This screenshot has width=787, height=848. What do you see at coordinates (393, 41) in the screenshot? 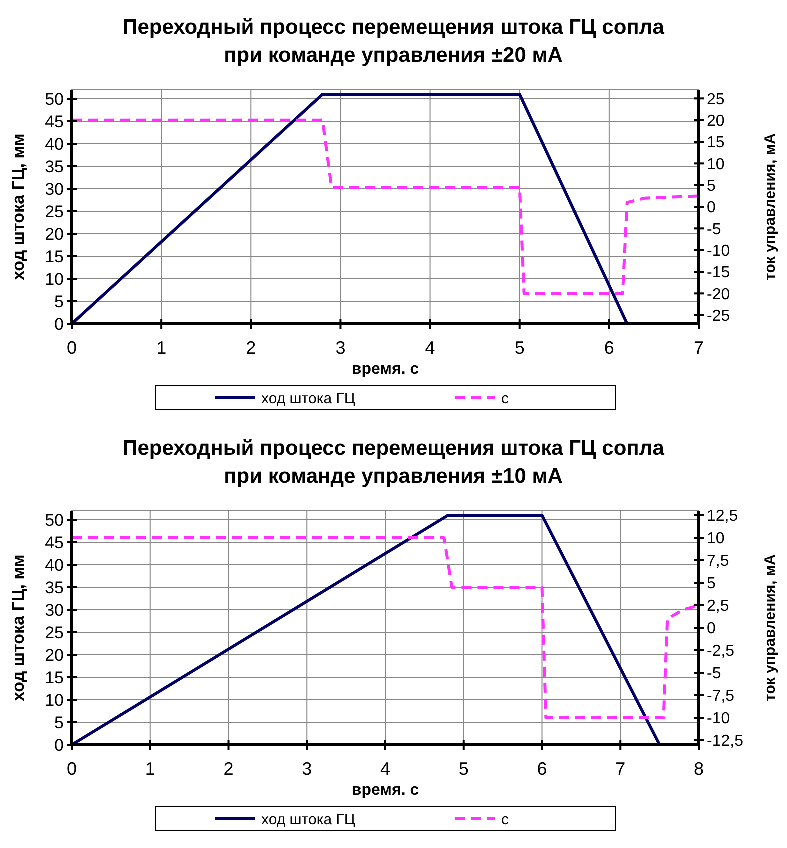
I see `chart-title: Переходный процесс перемещения штока ГЦ сопла при команде управления ±20 мА` at bounding box center [393, 41].